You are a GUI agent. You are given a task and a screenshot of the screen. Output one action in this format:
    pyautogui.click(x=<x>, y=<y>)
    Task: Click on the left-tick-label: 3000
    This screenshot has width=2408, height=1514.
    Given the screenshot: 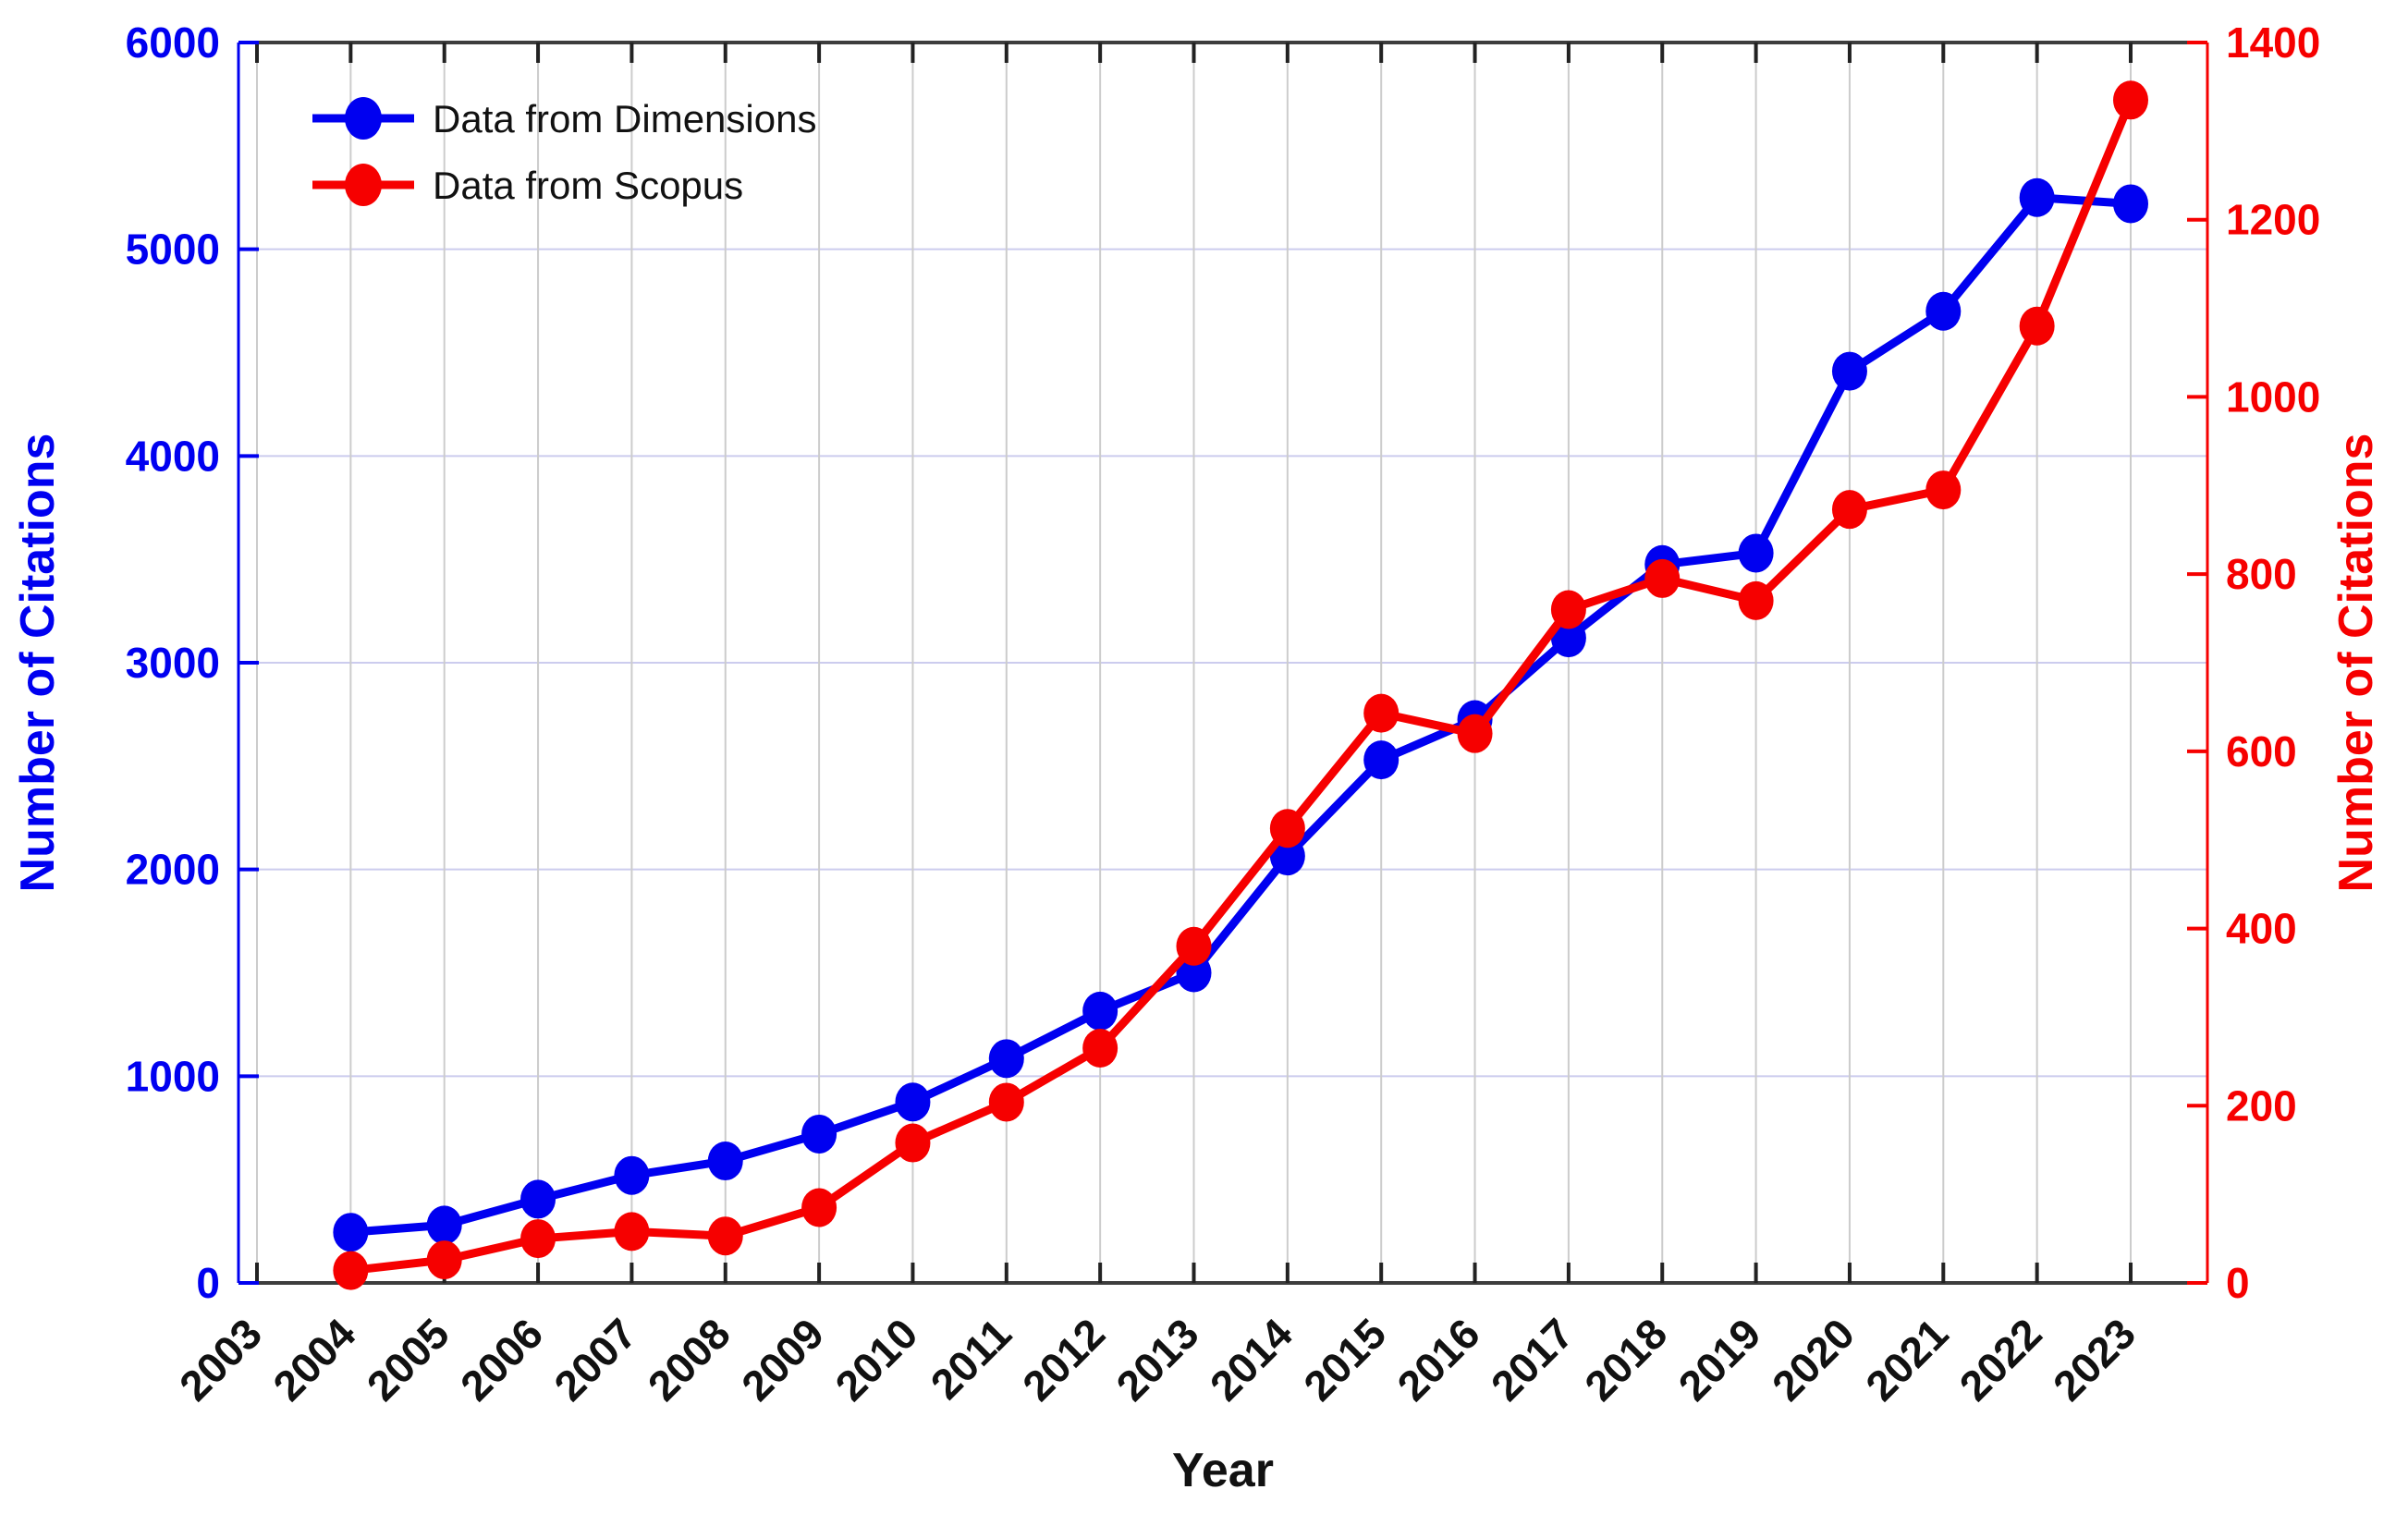 What is the action you would take?
    pyautogui.click(x=173, y=663)
    